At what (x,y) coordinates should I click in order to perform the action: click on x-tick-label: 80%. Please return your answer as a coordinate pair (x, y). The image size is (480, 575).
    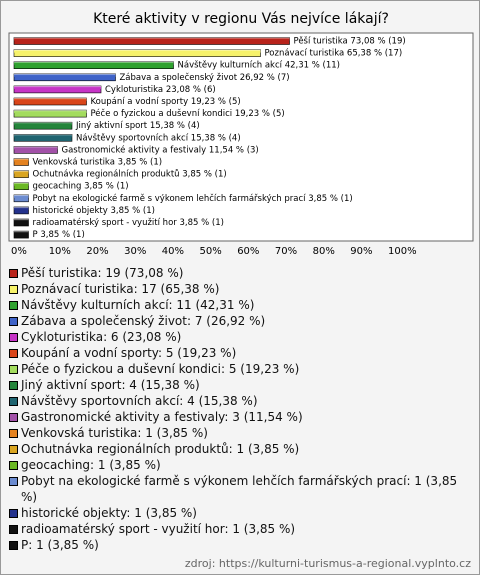
    Looking at the image, I should click on (324, 251).